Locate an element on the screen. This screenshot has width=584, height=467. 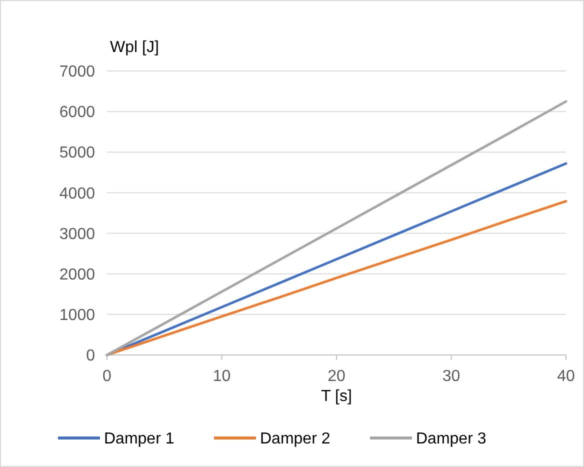
y-tick-label: 0 is located at coordinates (91, 356).